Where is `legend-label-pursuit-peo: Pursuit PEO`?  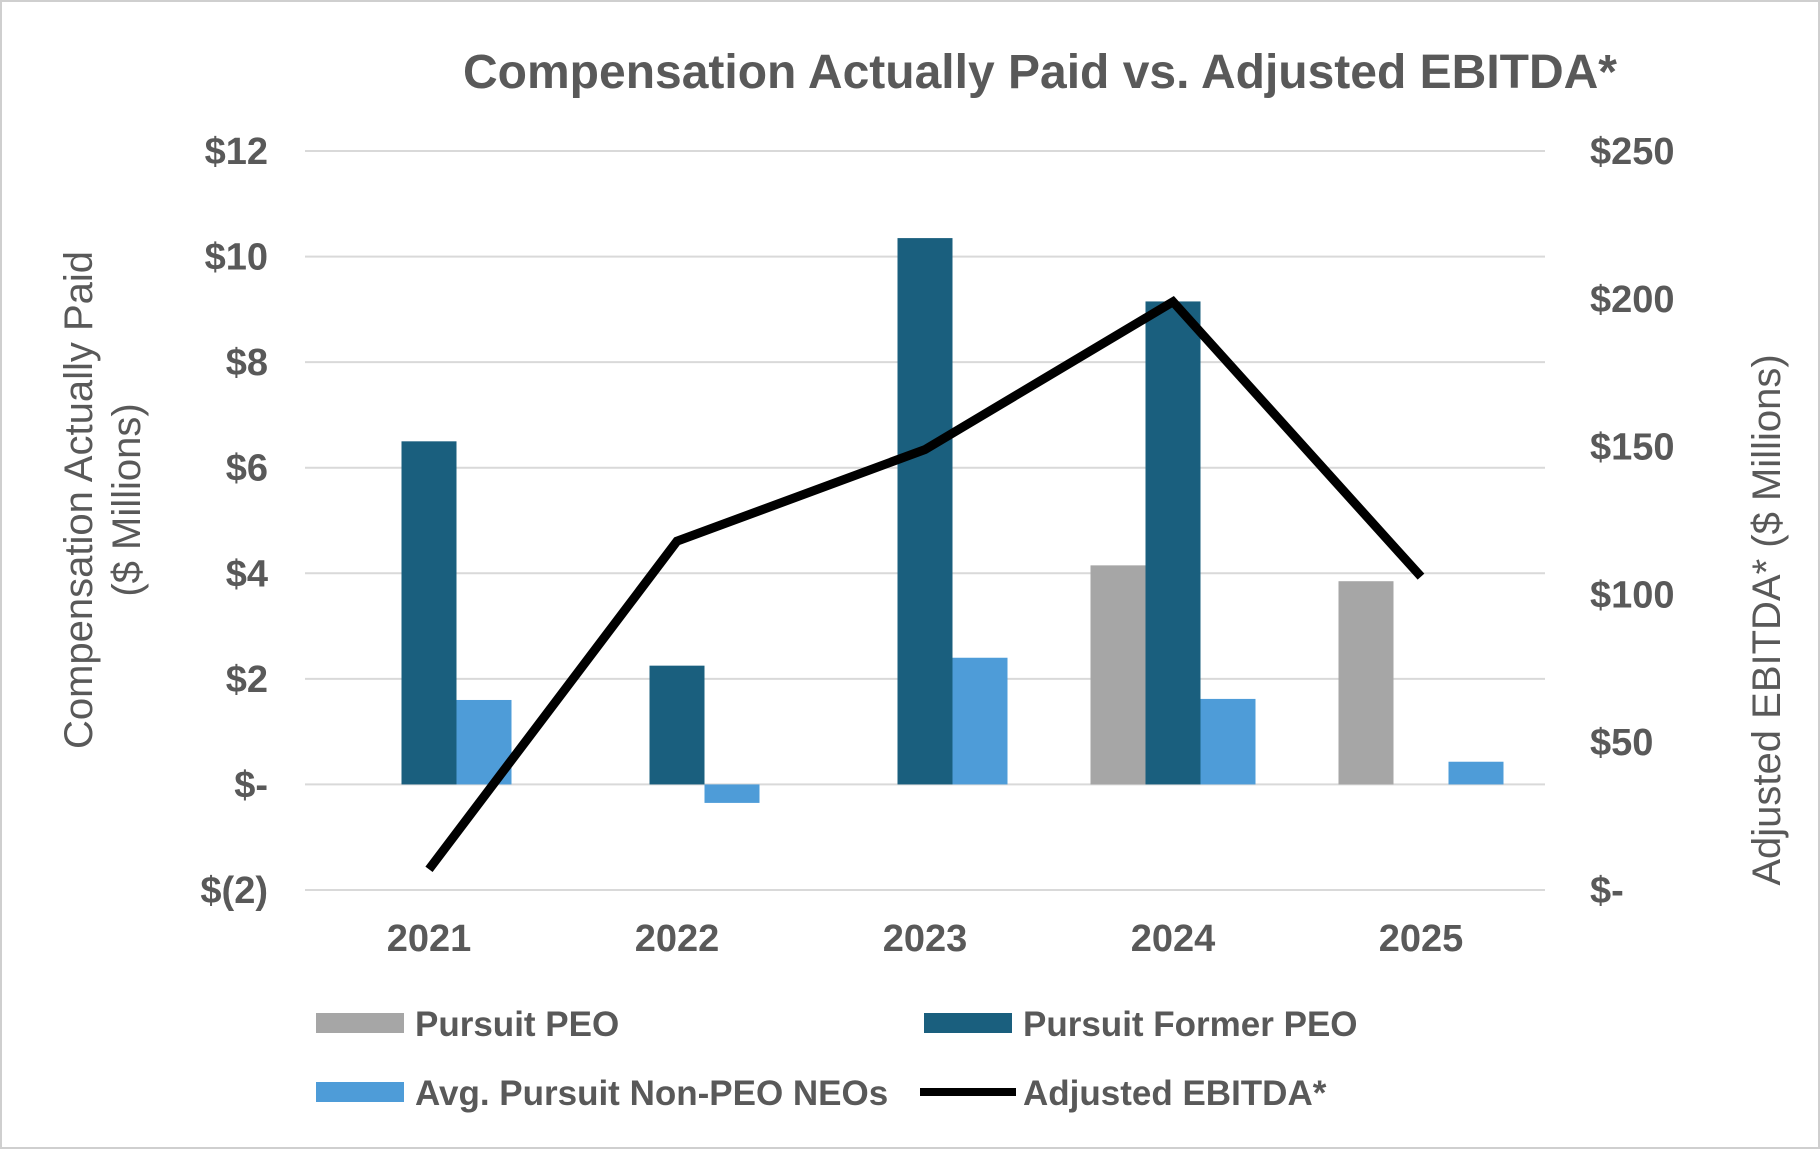 legend-label-pursuit-peo: Pursuit PEO is located at coordinates (517, 1024).